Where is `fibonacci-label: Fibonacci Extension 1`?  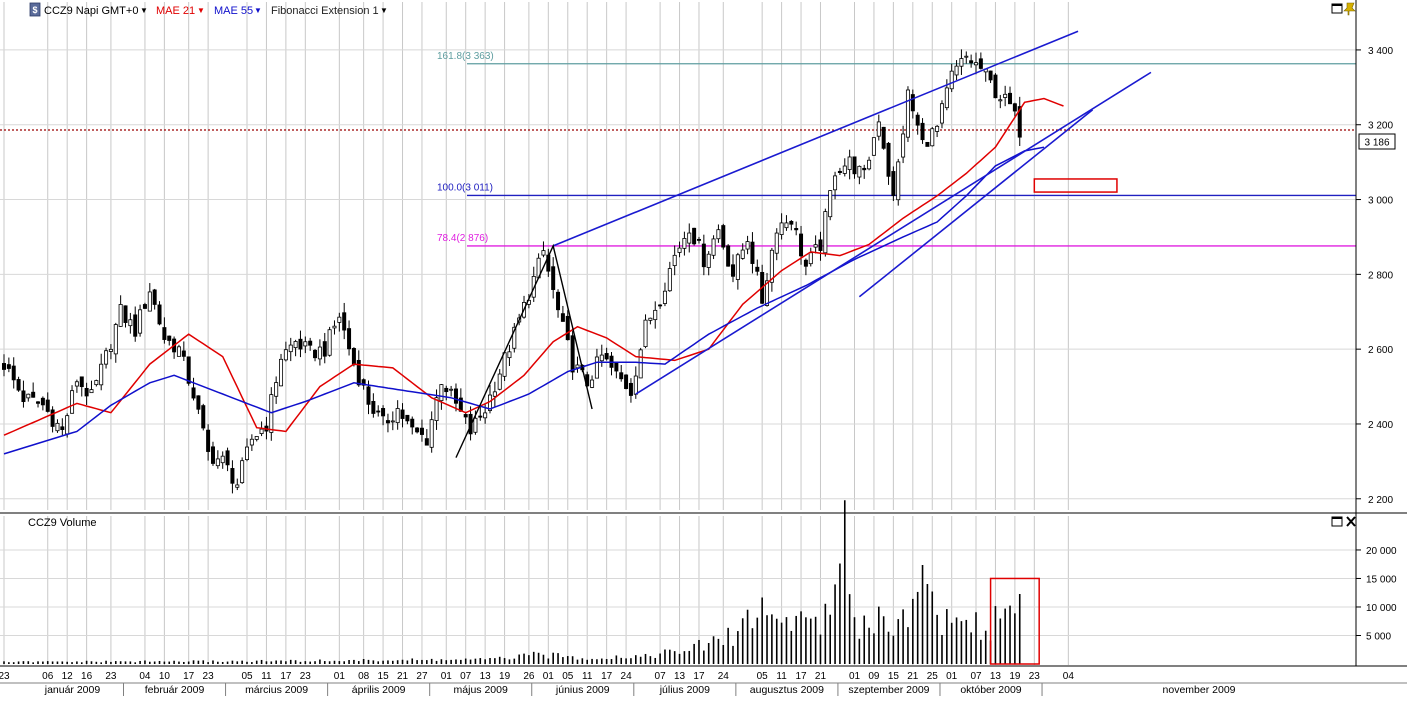 fibonacci-label: Fibonacci Extension 1 is located at coordinates (325, 11).